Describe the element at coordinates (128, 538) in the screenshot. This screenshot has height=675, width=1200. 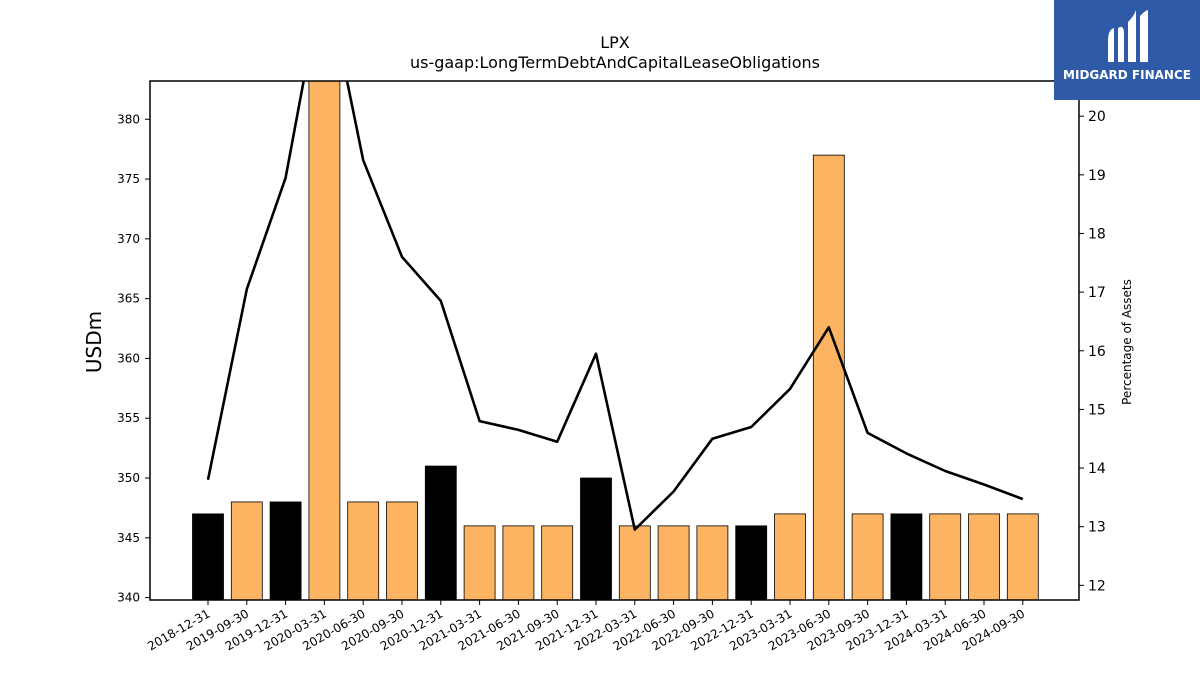
I see `y-tick-label: 345` at that location.